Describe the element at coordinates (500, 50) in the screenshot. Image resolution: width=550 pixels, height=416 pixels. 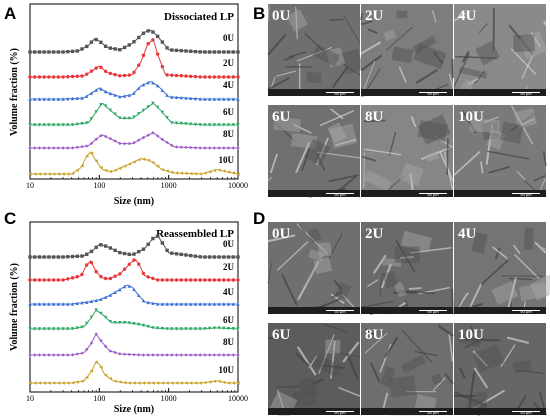
I see `sem-tile: 50 µm 4U` at that location.